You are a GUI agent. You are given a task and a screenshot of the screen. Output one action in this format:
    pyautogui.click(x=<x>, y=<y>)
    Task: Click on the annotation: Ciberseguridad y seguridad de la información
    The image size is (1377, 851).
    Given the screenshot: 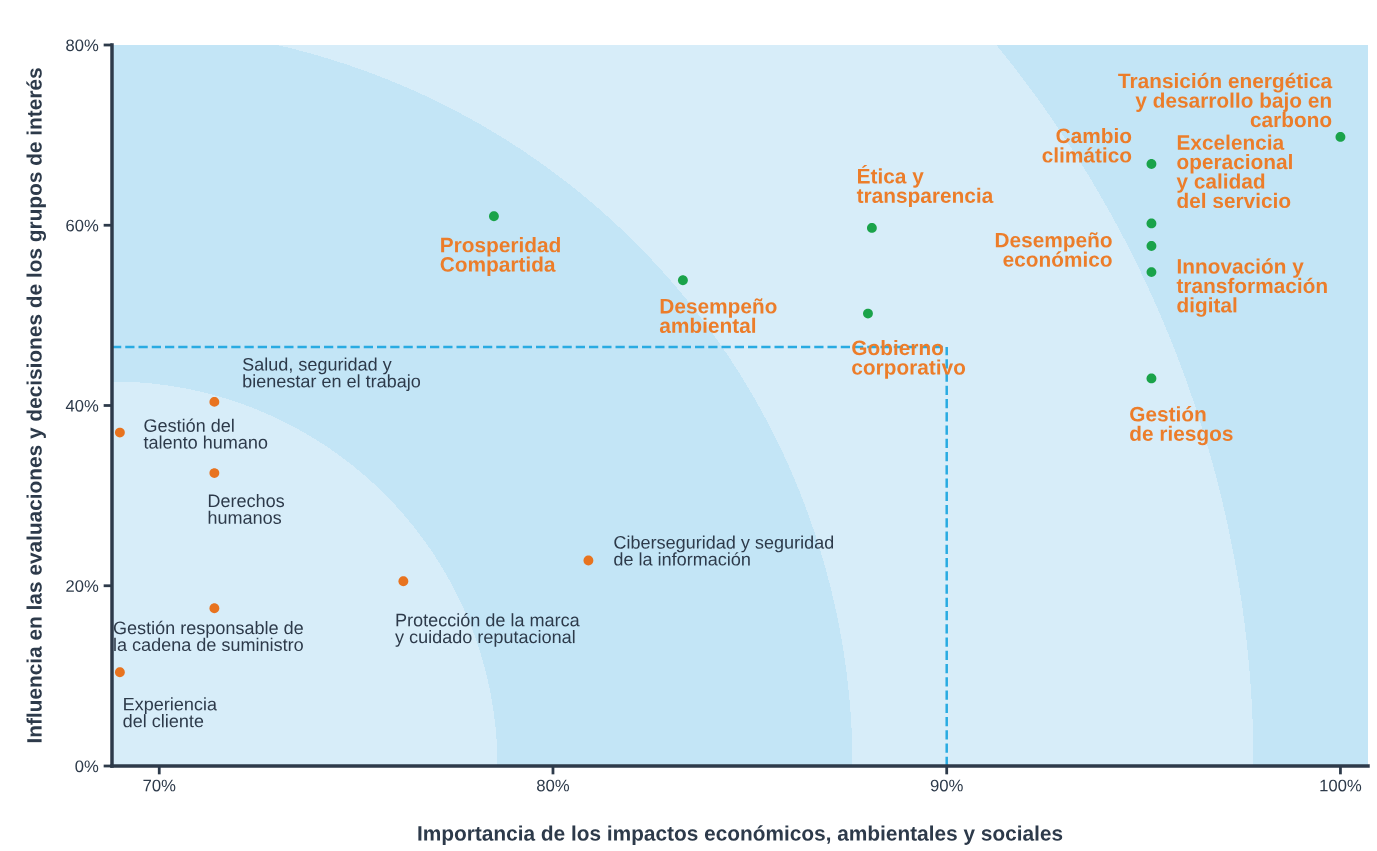 What is the action you would take?
    pyautogui.click(x=724, y=550)
    